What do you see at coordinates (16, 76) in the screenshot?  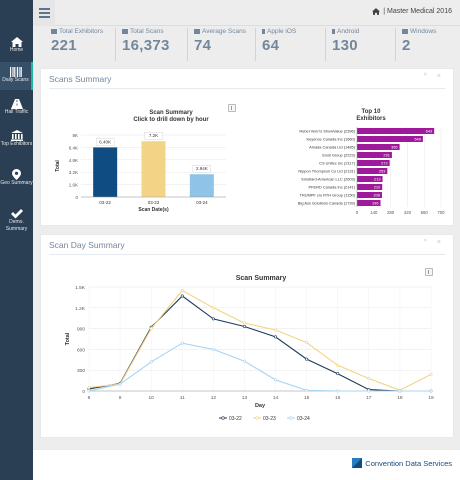 I see `nav-item-daily-scans: Daily Scans` at bounding box center [16, 76].